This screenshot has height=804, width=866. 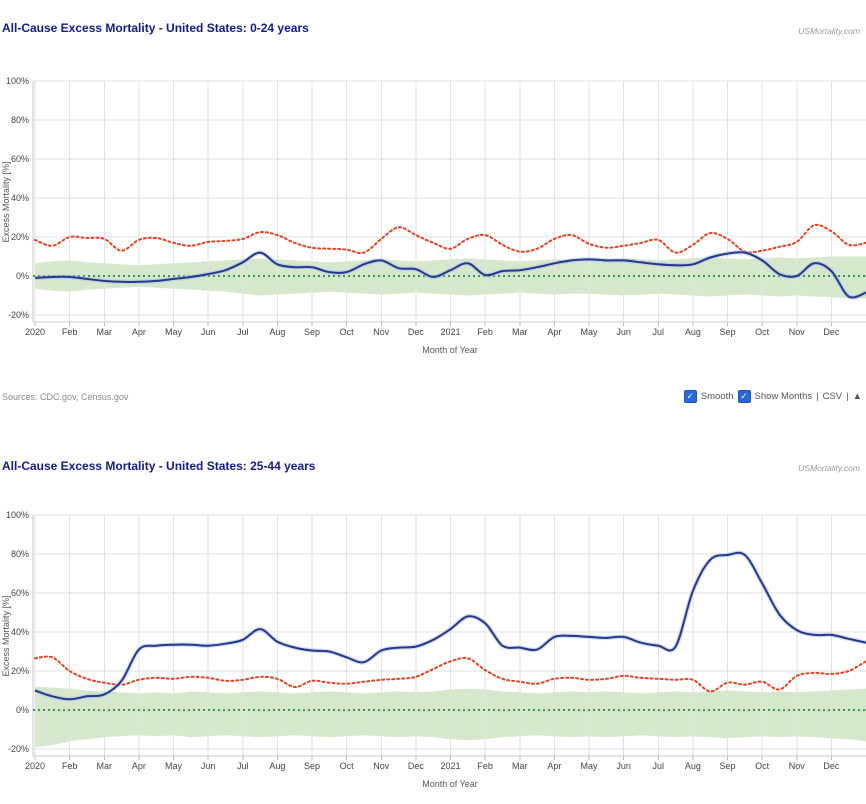 I want to click on smooth-checkbox: ✓, so click(x=690, y=396).